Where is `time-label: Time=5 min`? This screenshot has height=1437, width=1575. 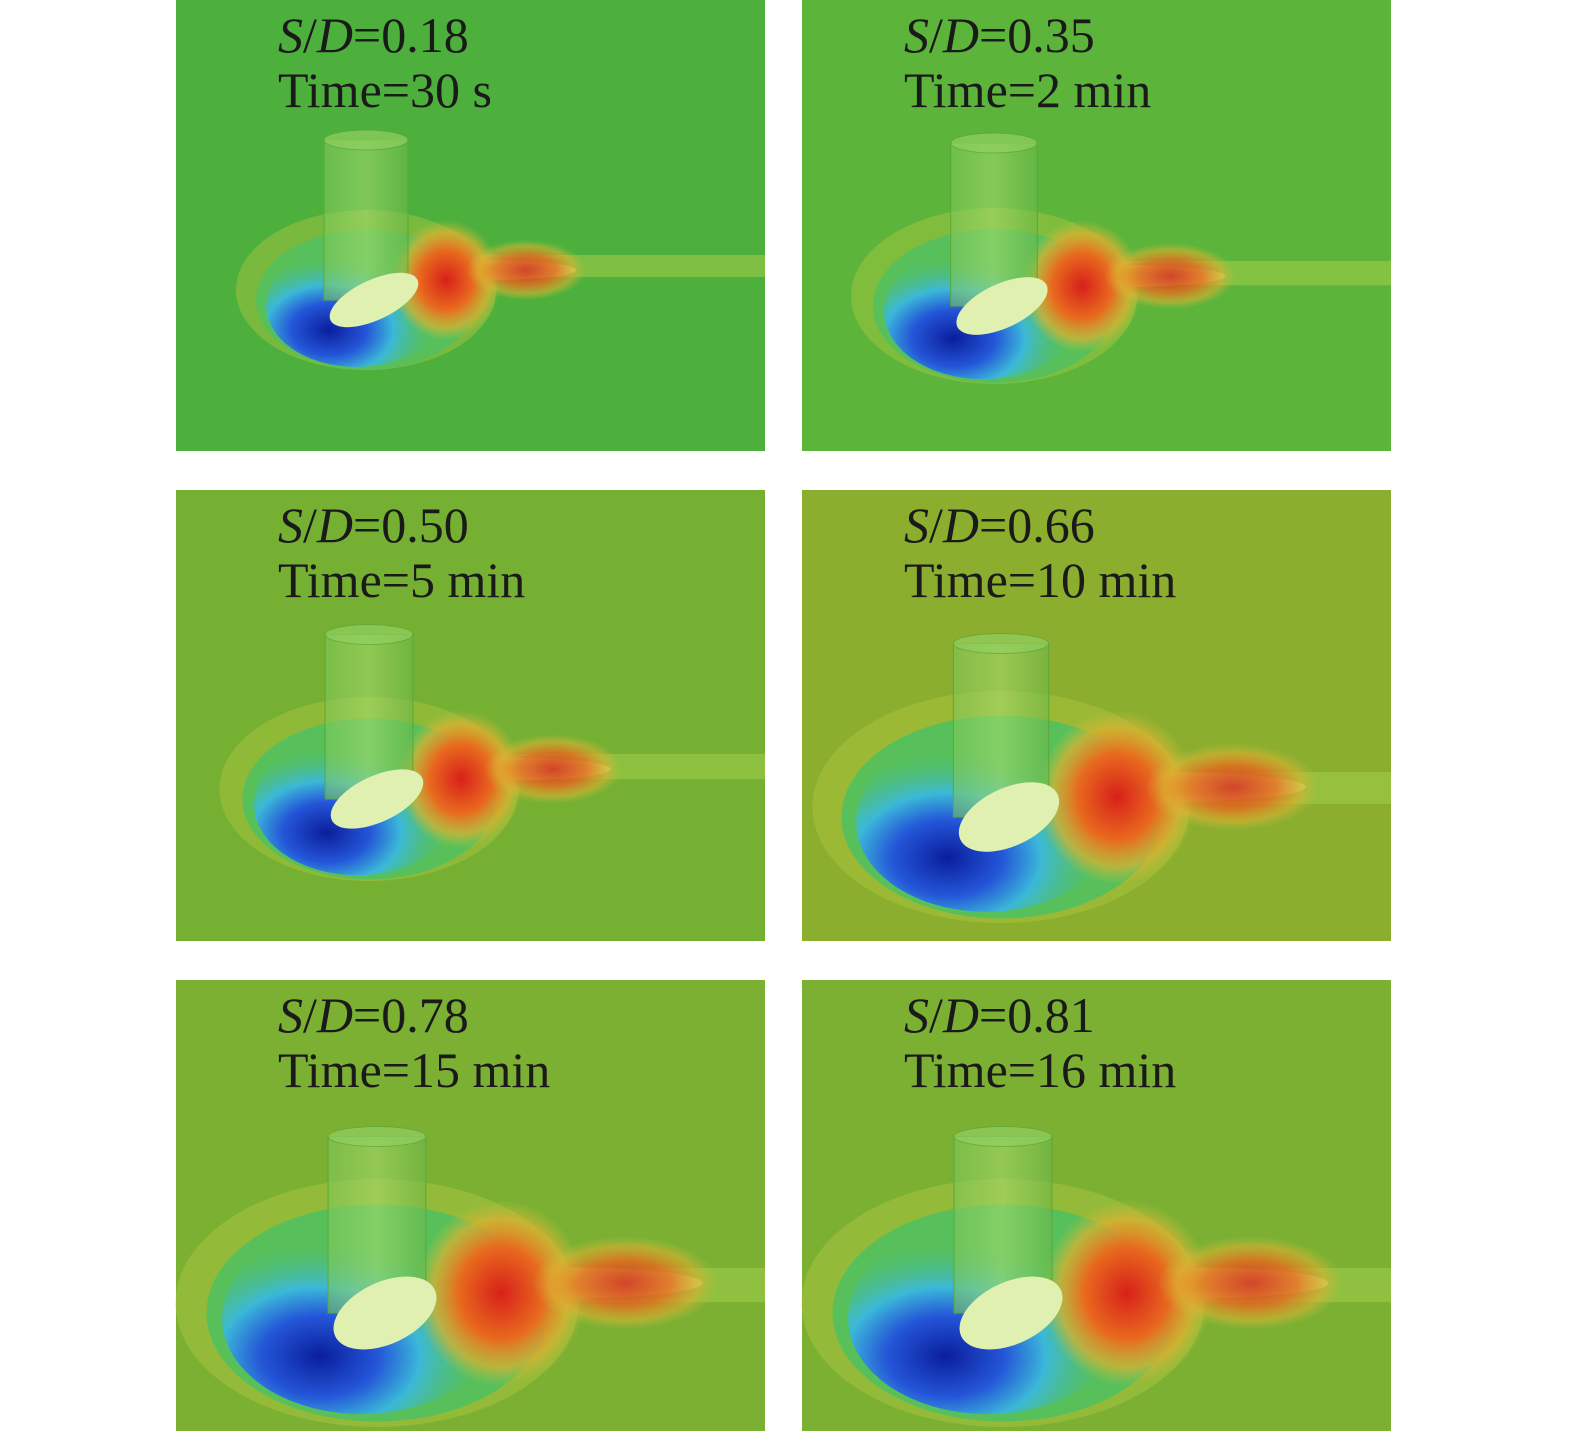
time-label: Time=5 min is located at coordinates (401, 580).